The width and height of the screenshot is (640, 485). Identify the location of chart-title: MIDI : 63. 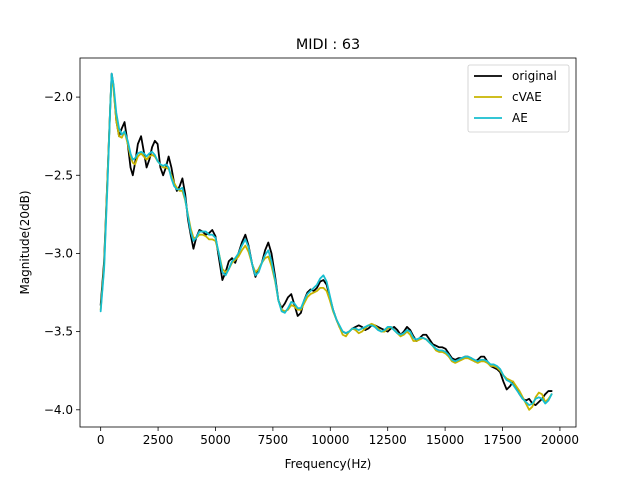
(328, 45).